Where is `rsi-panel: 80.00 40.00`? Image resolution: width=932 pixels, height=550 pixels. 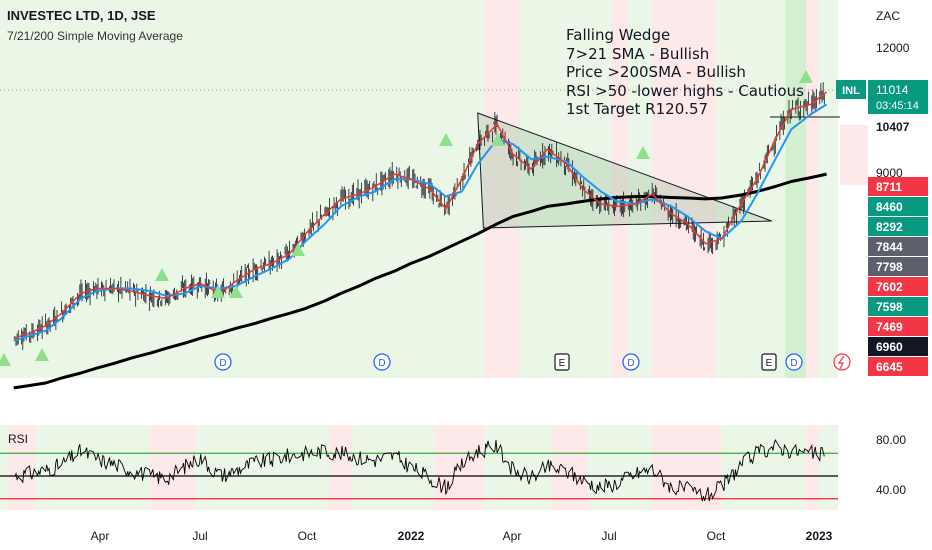
rsi-panel: 80.00 40.00 is located at coordinates (453, 467).